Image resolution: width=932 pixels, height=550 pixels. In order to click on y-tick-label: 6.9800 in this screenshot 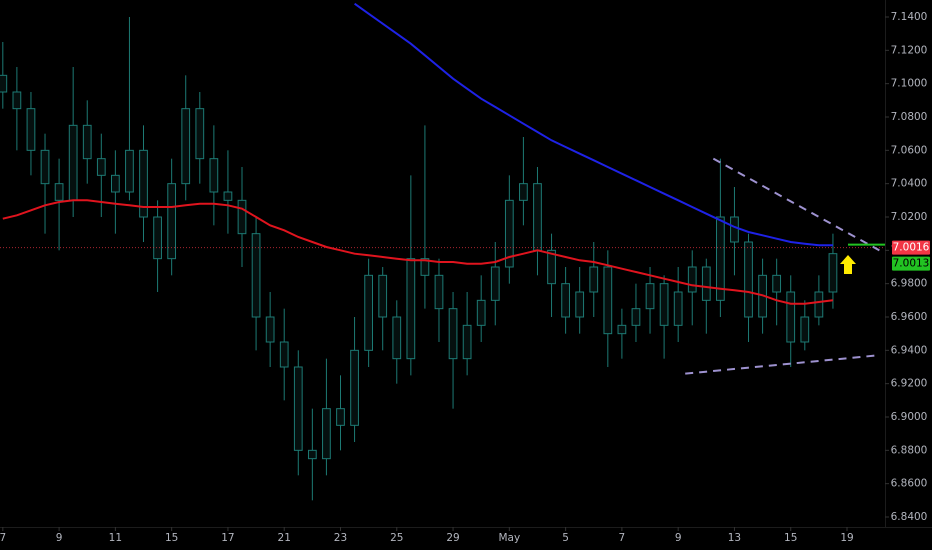, I will do `click(909, 284)`.